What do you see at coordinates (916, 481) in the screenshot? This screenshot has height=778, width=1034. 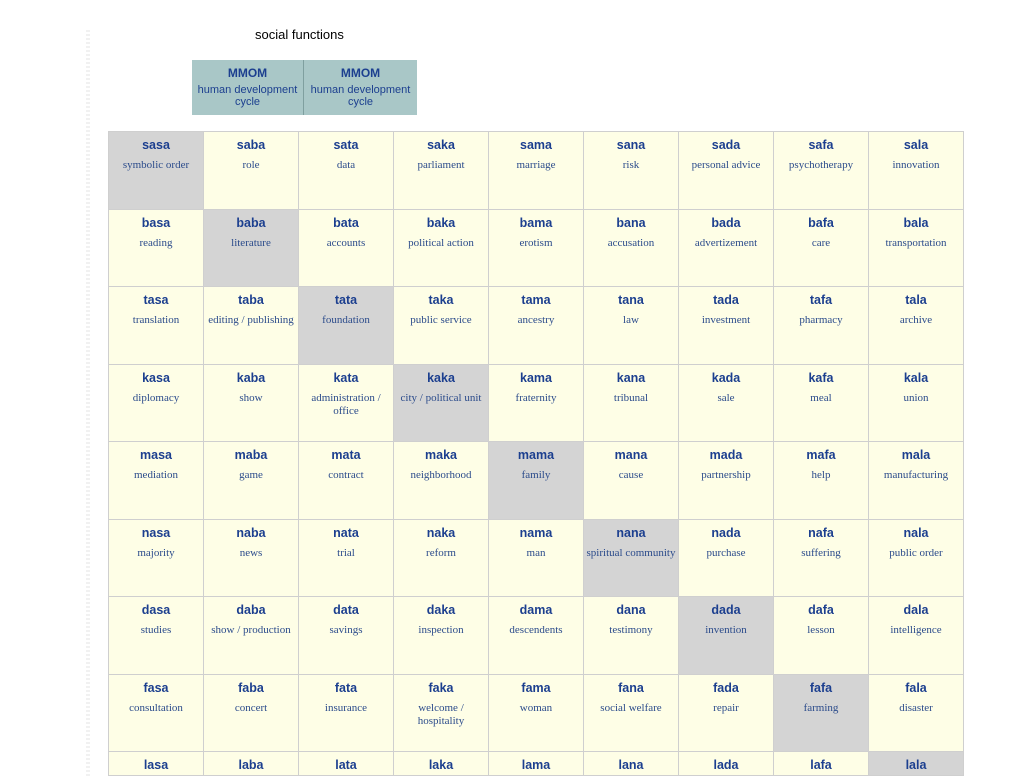 I see `grid-cell-mala: mala manufacturing` at bounding box center [916, 481].